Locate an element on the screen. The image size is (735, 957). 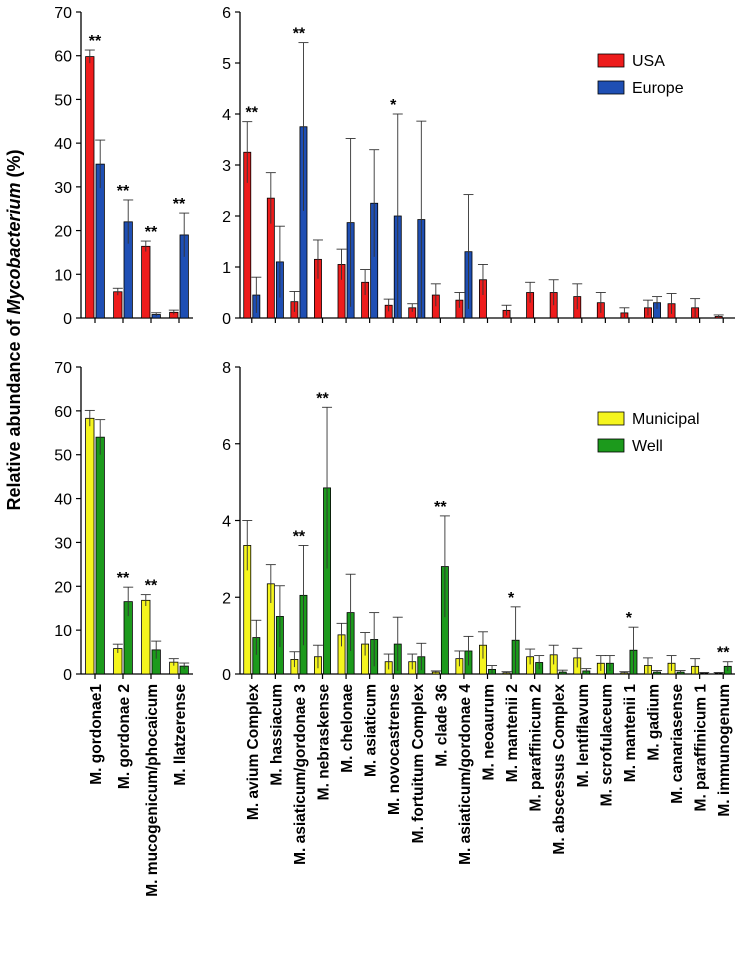
category-label: M. lentiflavum is located at coordinates (583, 735).